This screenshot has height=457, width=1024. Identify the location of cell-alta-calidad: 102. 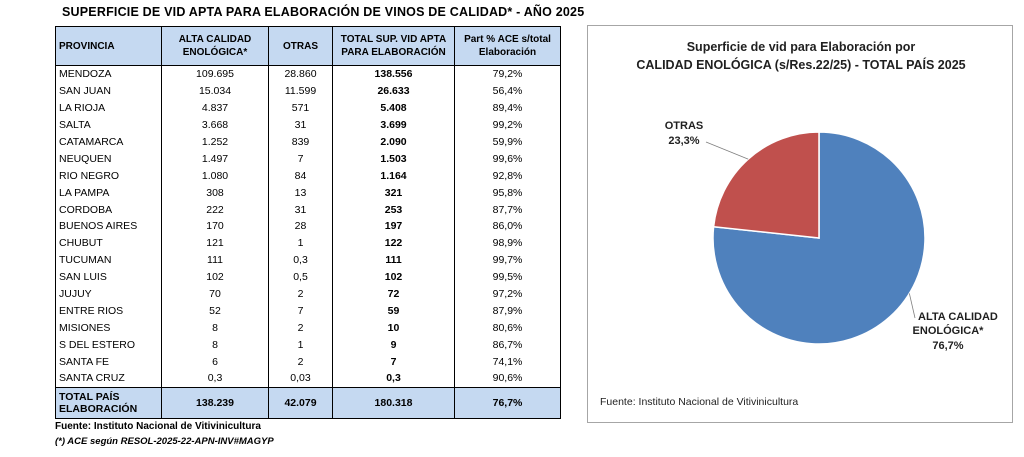
(215, 277).